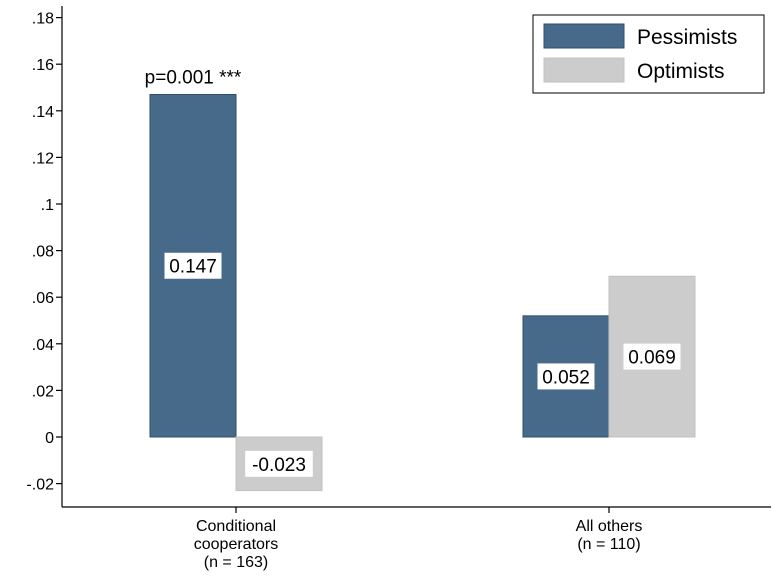  Describe the element at coordinates (608, 544) in the screenshot. I see `x-category-label: (n = 110)` at that location.